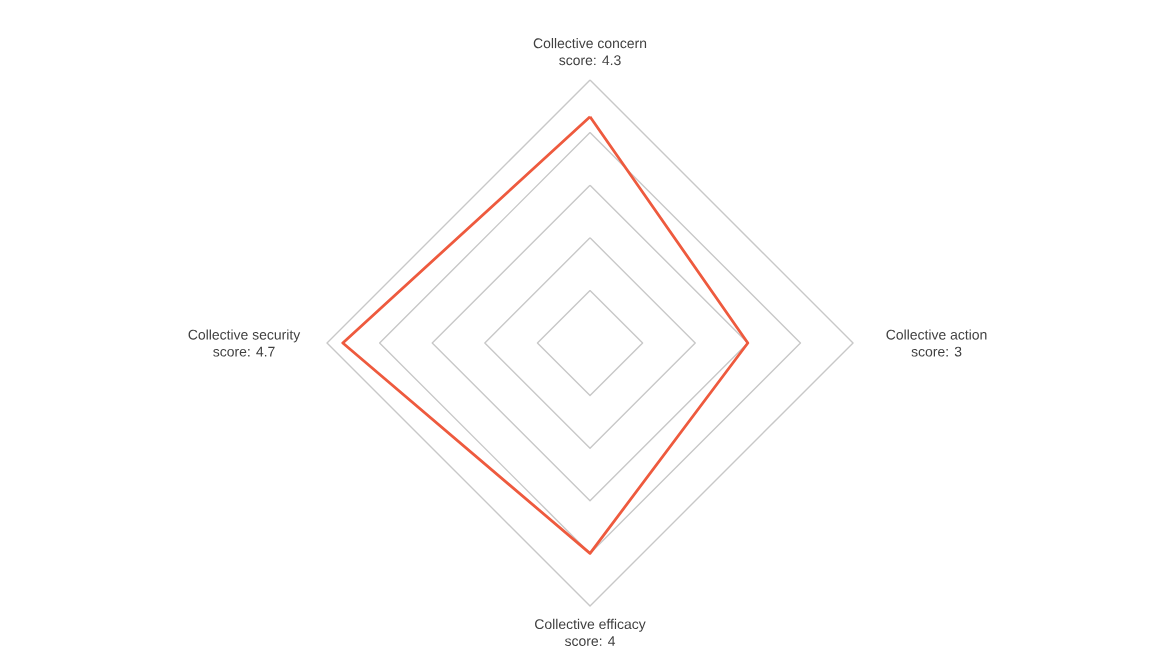  Describe the element at coordinates (936, 334) in the screenshot. I see `spoke-label: Collective action` at that location.